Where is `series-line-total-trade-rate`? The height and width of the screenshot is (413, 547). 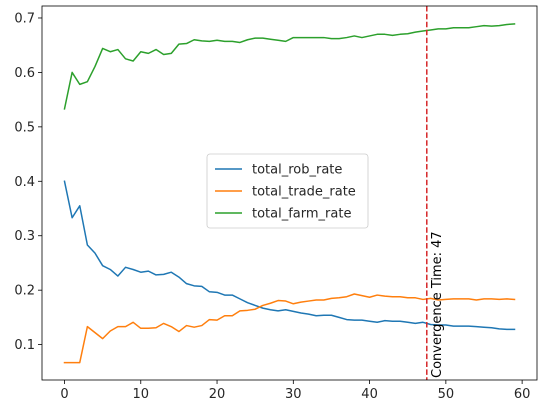
series-line-total-trade-rate is located at coordinates (289, 328).